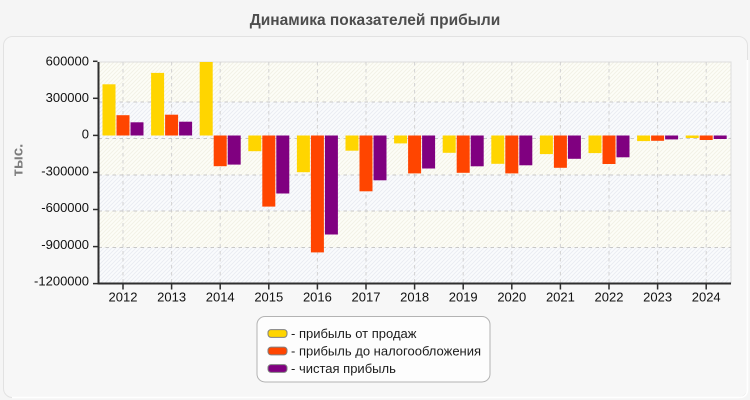 The width and height of the screenshot is (750, 400). What do you see at coordinates (414, 297) in the screenshot?
I see `svg-text: 2018` at bounding box center [414, 297].